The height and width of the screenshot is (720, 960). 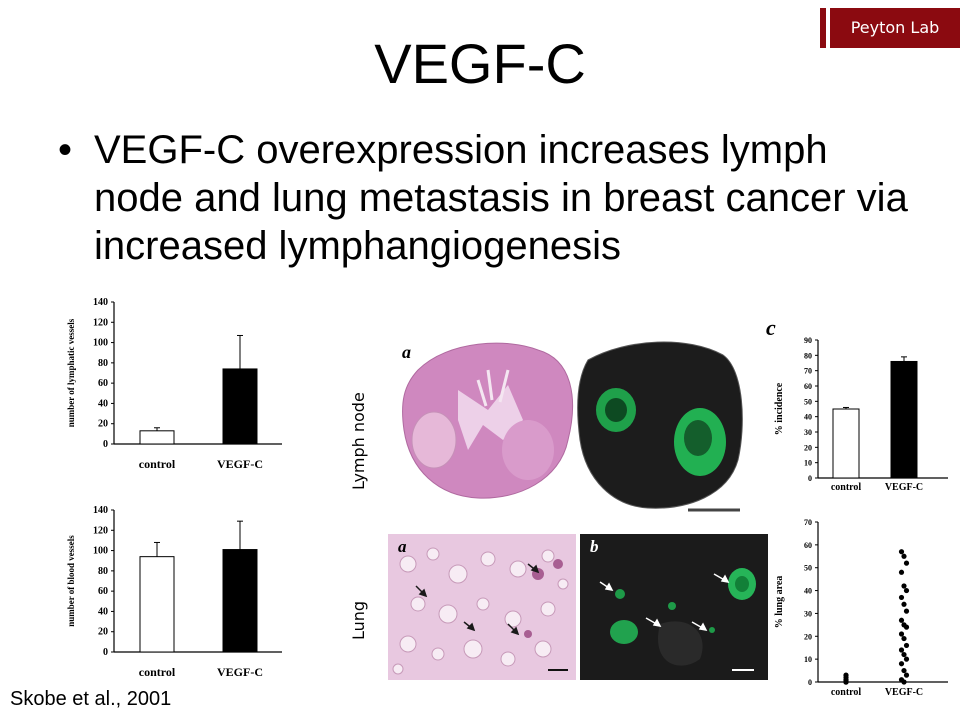 What do you see at coordinates (358, 620) in the screenshot?
I see `lung-label: Lung` at bounding box center [358, 620].